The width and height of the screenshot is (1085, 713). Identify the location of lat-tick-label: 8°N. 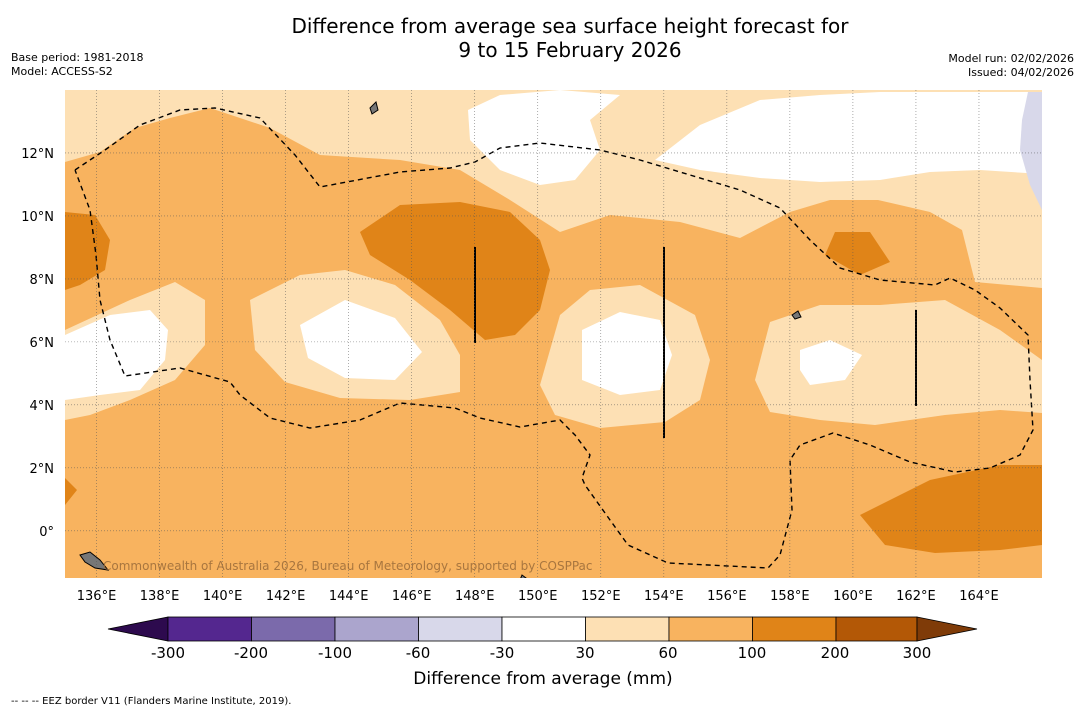
(42, 280).